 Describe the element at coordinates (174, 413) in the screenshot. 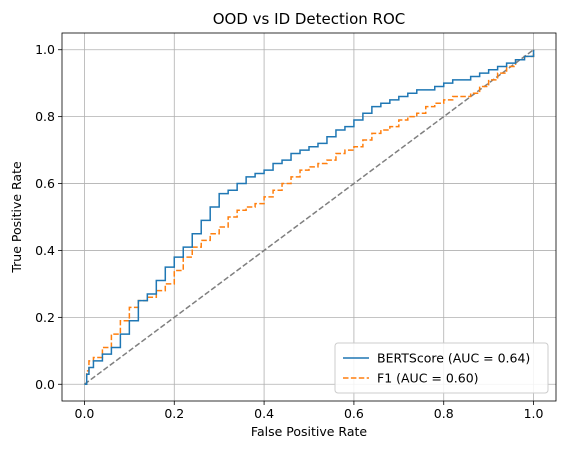

I see `x-tick-label: 0.2` at that location.